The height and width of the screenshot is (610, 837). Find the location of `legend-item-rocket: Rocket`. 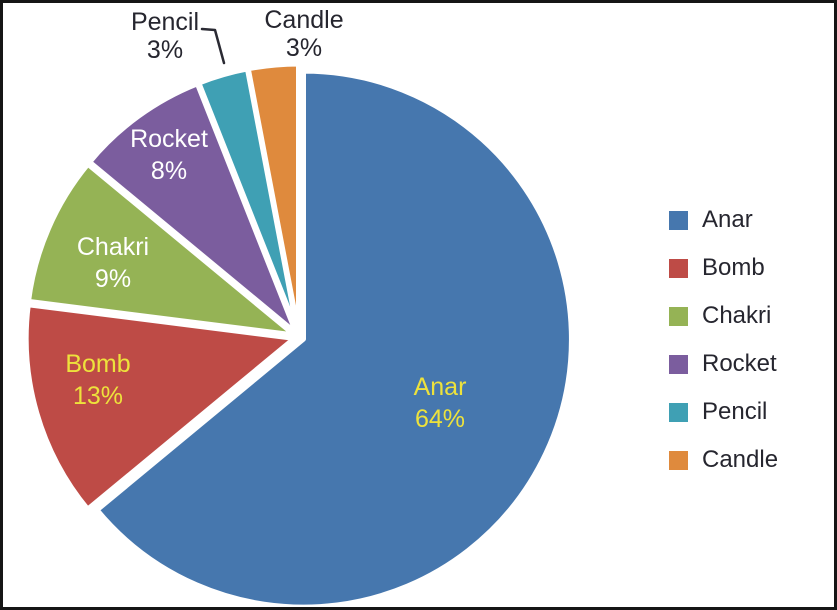

legend-item-rocket: Rocket is located at coordinates (723, 363).